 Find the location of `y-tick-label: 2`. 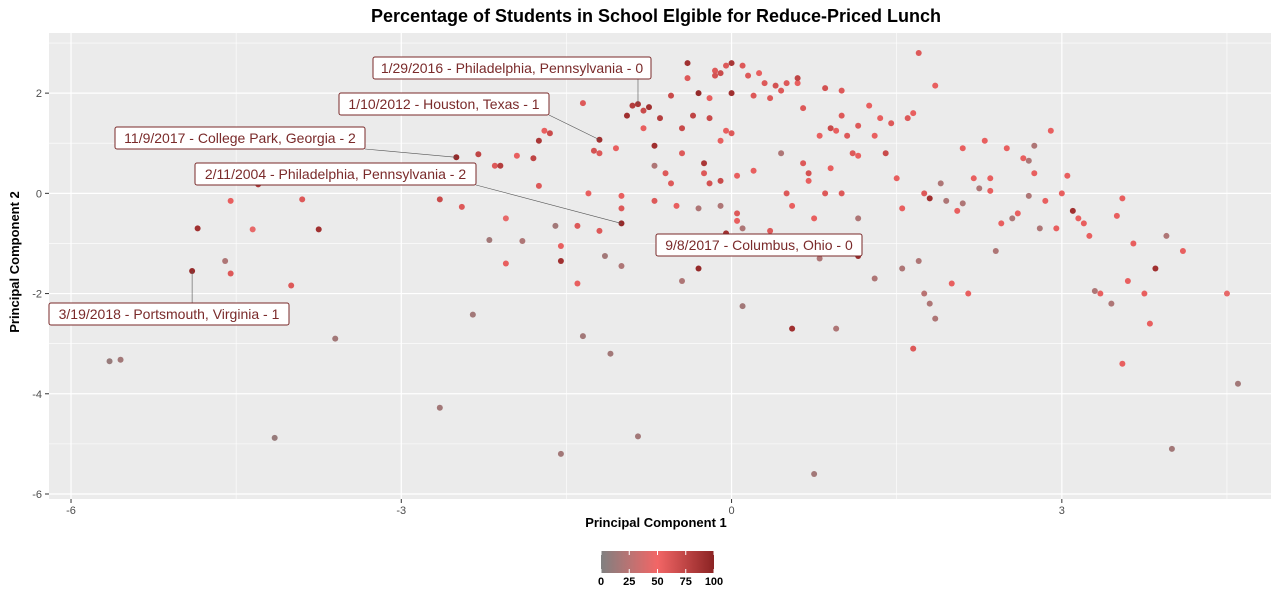

y-tick-label: 2 is located at coordinates (39, 94).